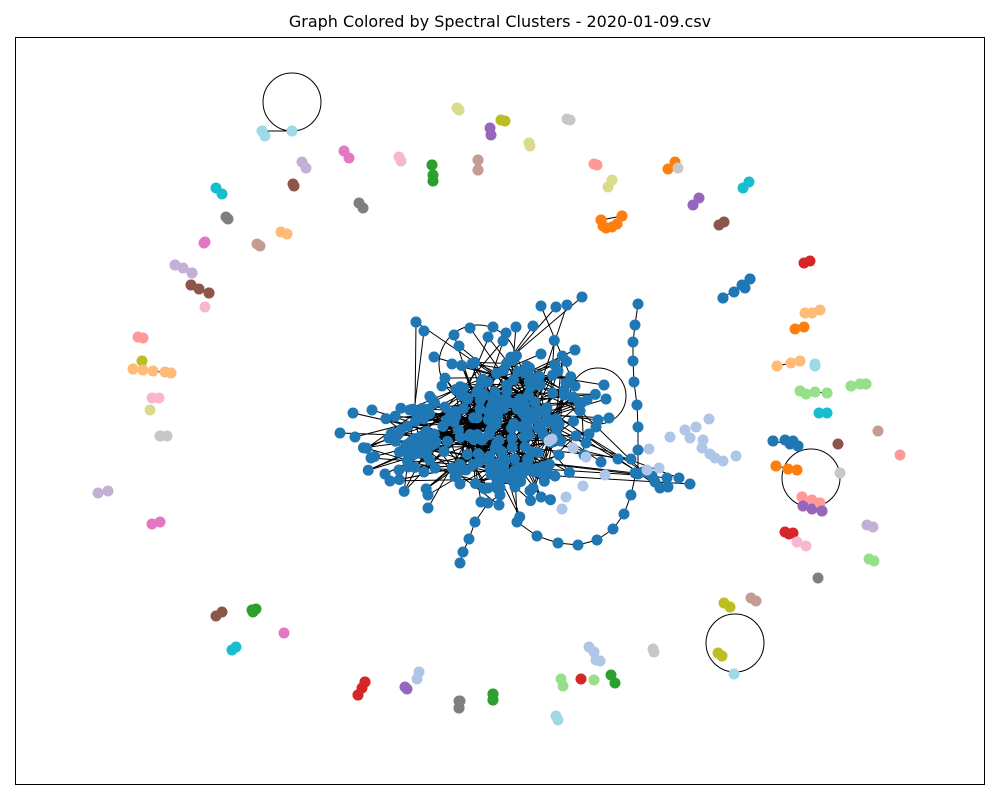 This screenshot has height=800, width=1000. Describe the element at coordinates (292, 102) in the screenshot. I see `self-loop-edge` at that location.